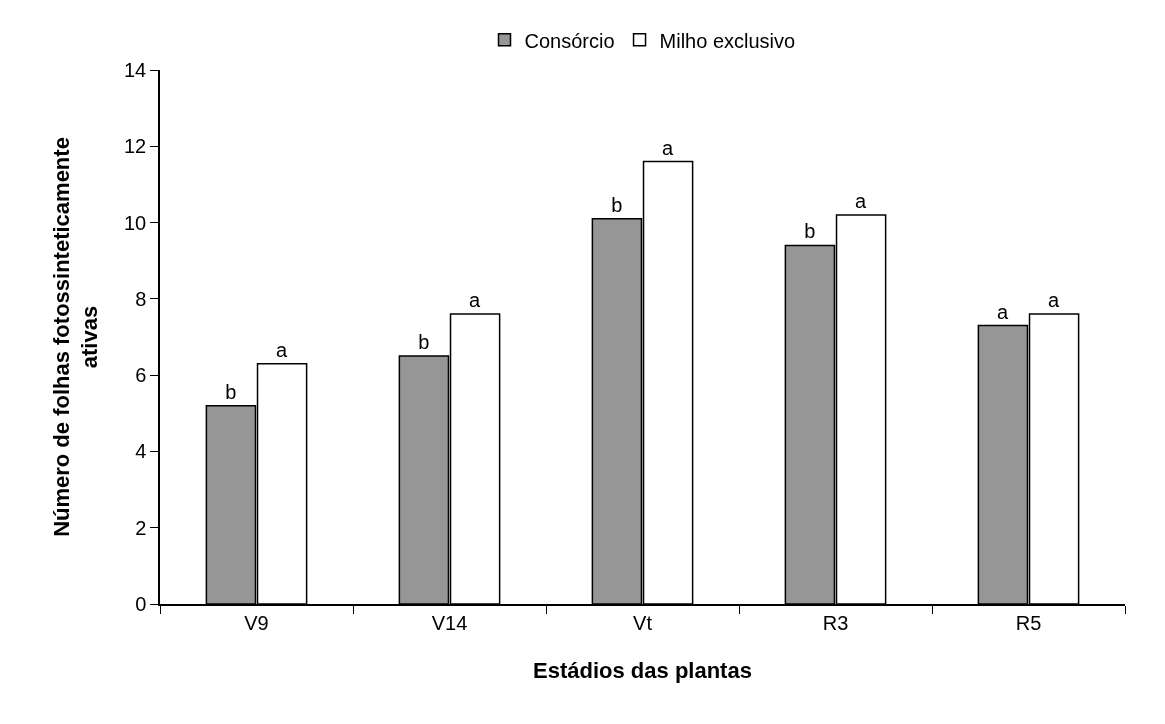 This screenshot has width=1165, height=724. I want to click on legend-label: Consórcio, so click(569, 40).